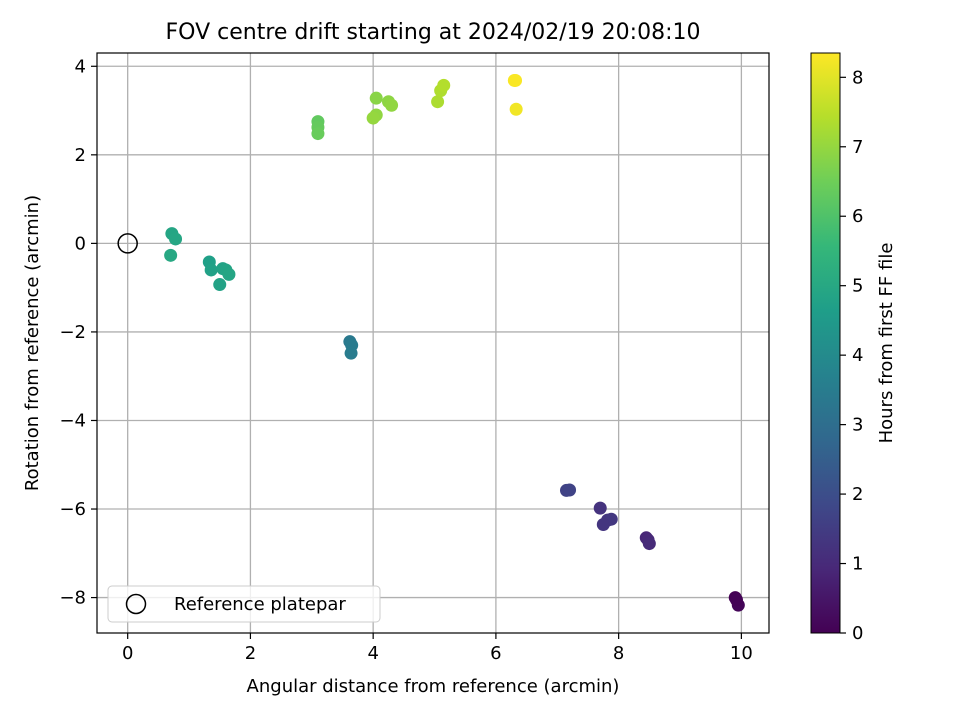  I want to click on colorbar: 0 1 2 3 4 5 6 7 8 Hours from first FF file, so click(853, 348).